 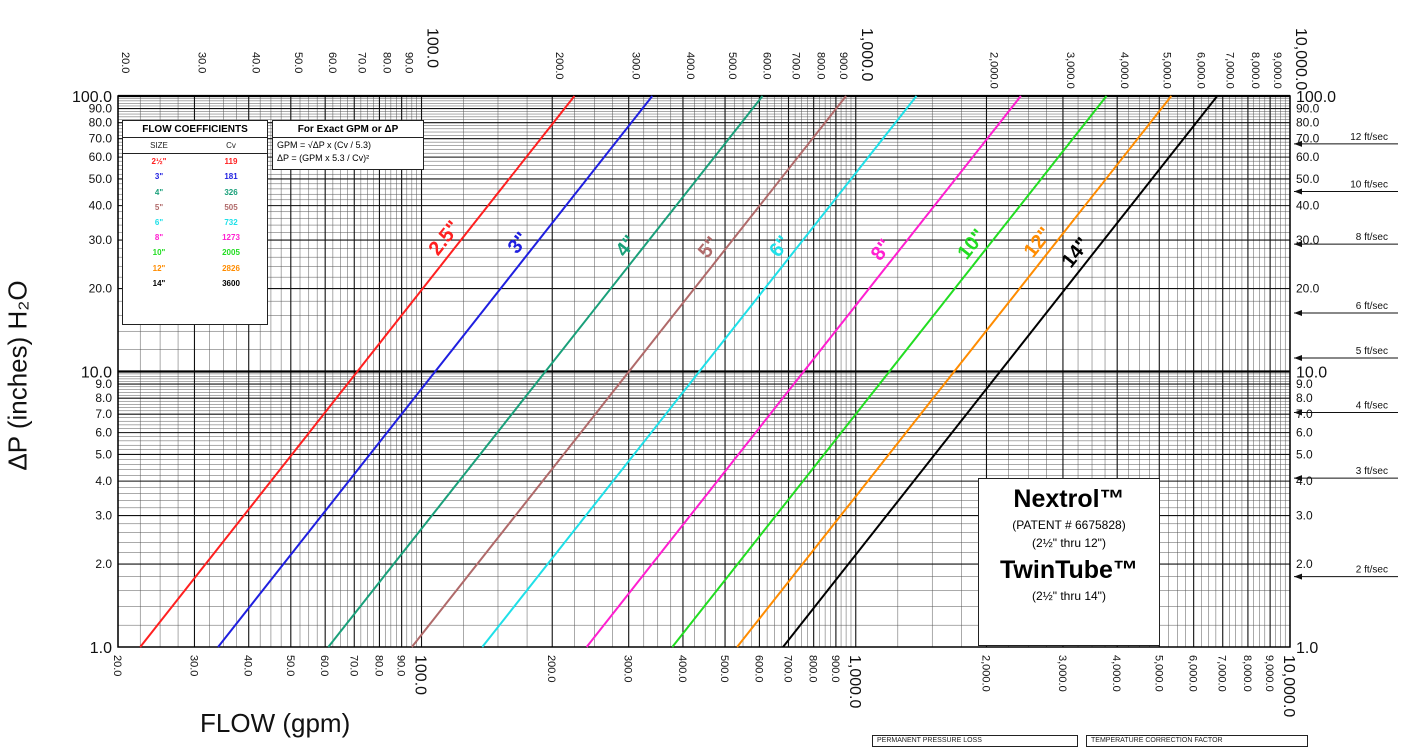 I want to click on x-tick-label-bottom: 40.0, so click(x=248, y=665).